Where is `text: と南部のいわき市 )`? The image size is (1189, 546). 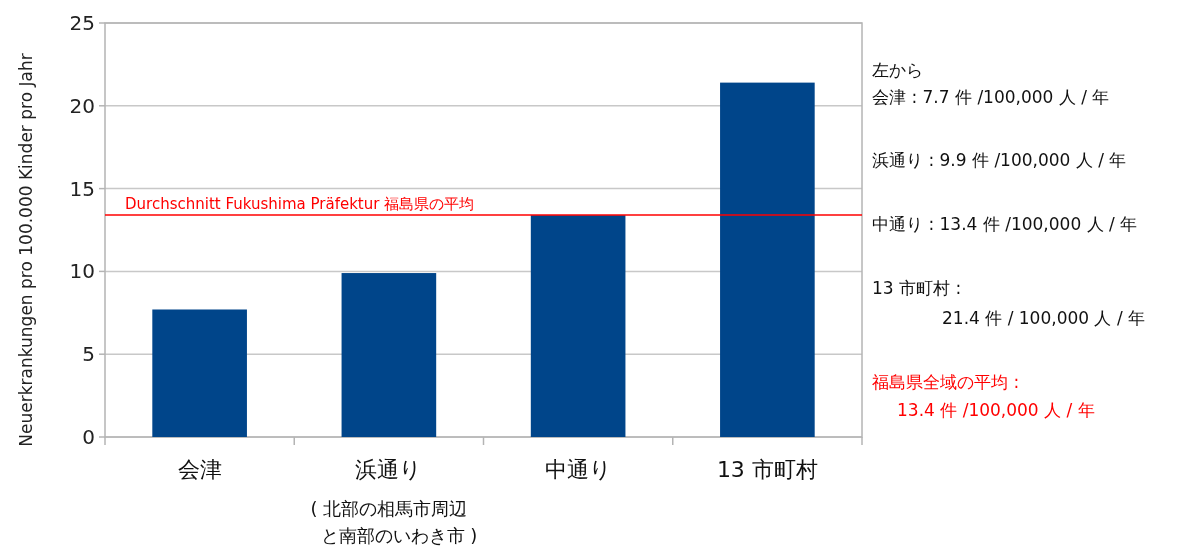
text: と南部のいわき市 ) is located at coordinates (399, 535).